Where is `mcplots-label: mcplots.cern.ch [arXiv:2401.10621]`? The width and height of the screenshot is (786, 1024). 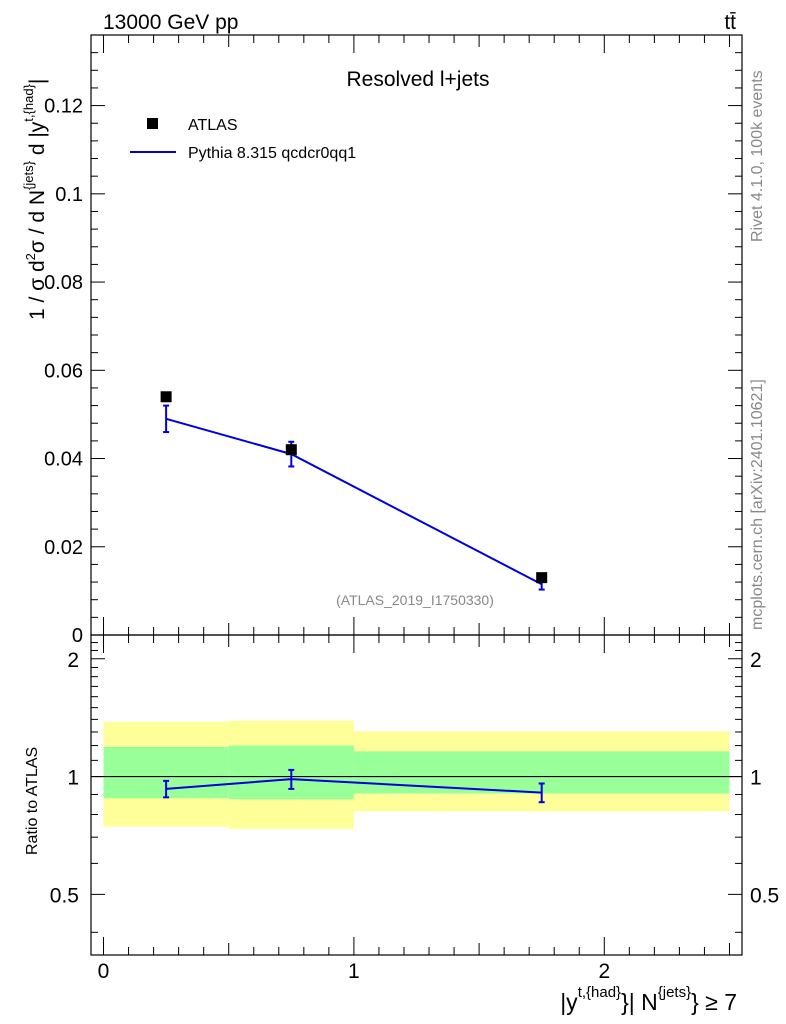 mcplots-label: mcplots.cern.ch [arXiv:2401.10621] is located at coordinates (757, 504).